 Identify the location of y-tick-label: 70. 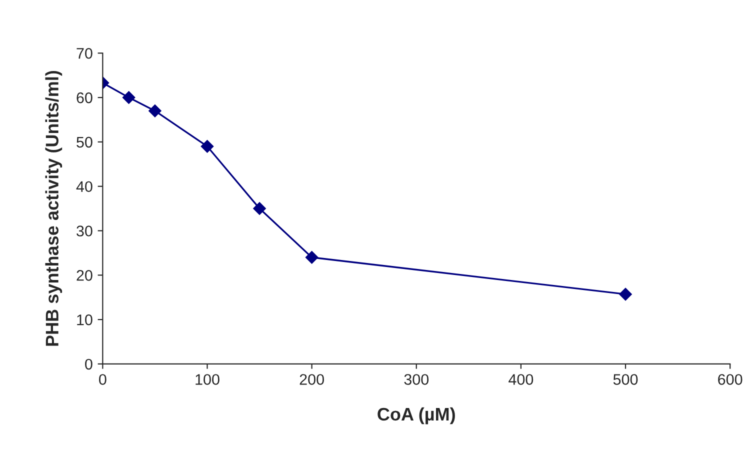
(84, 53).